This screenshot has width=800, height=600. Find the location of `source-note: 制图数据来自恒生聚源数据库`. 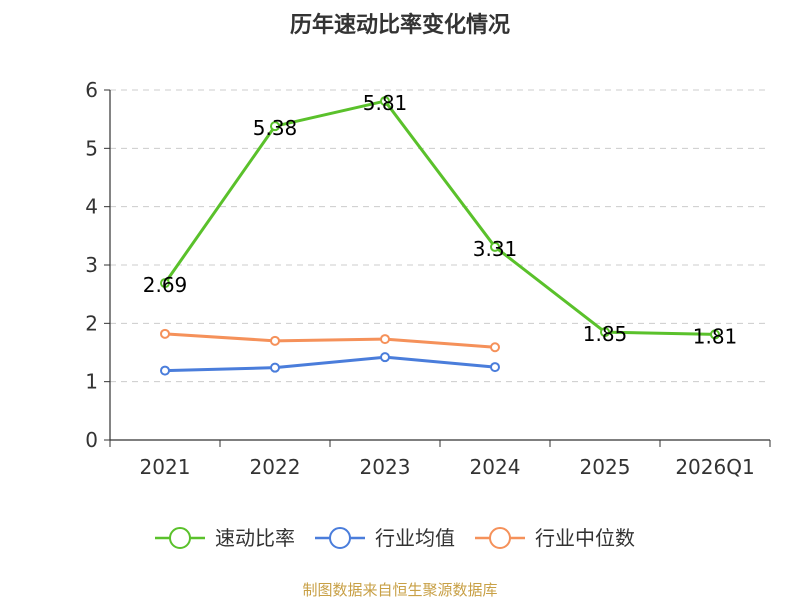

source-note: 制图数据来自恒生聚源数据库 is located at coordinates (399, 590).